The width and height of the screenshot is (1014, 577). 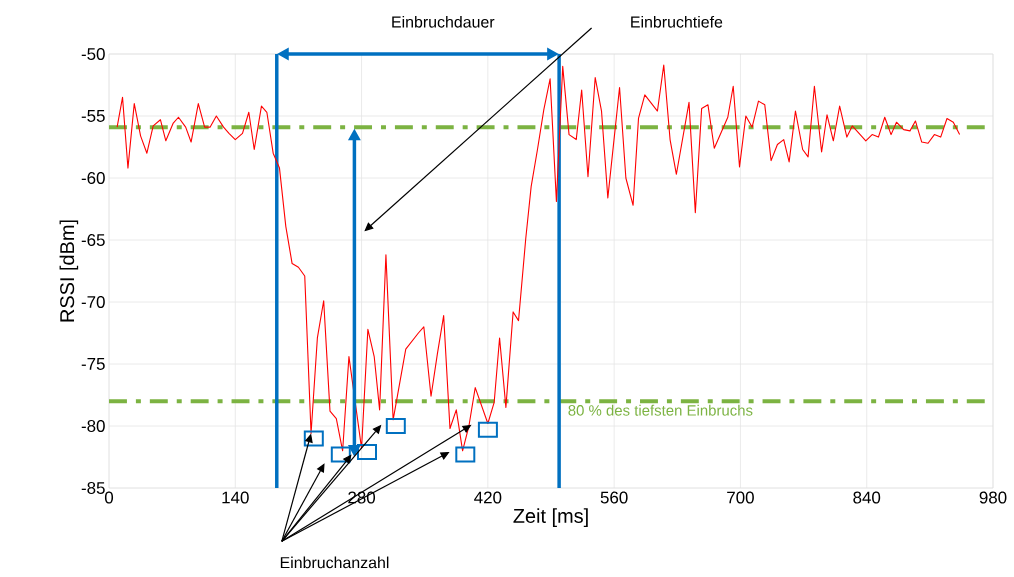 What do you see at coordinates (660, 410) in the screenshot?
I see `ref-line-label: 80 % des tiefsten Einbruchs` at bounding box center [660, 410].